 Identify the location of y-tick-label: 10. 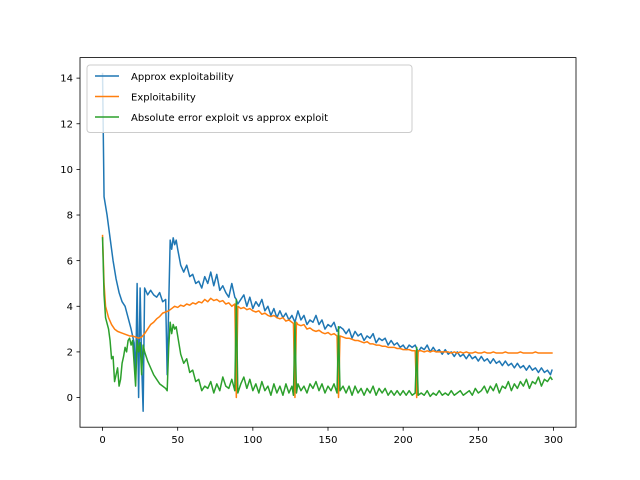
(66, 170).